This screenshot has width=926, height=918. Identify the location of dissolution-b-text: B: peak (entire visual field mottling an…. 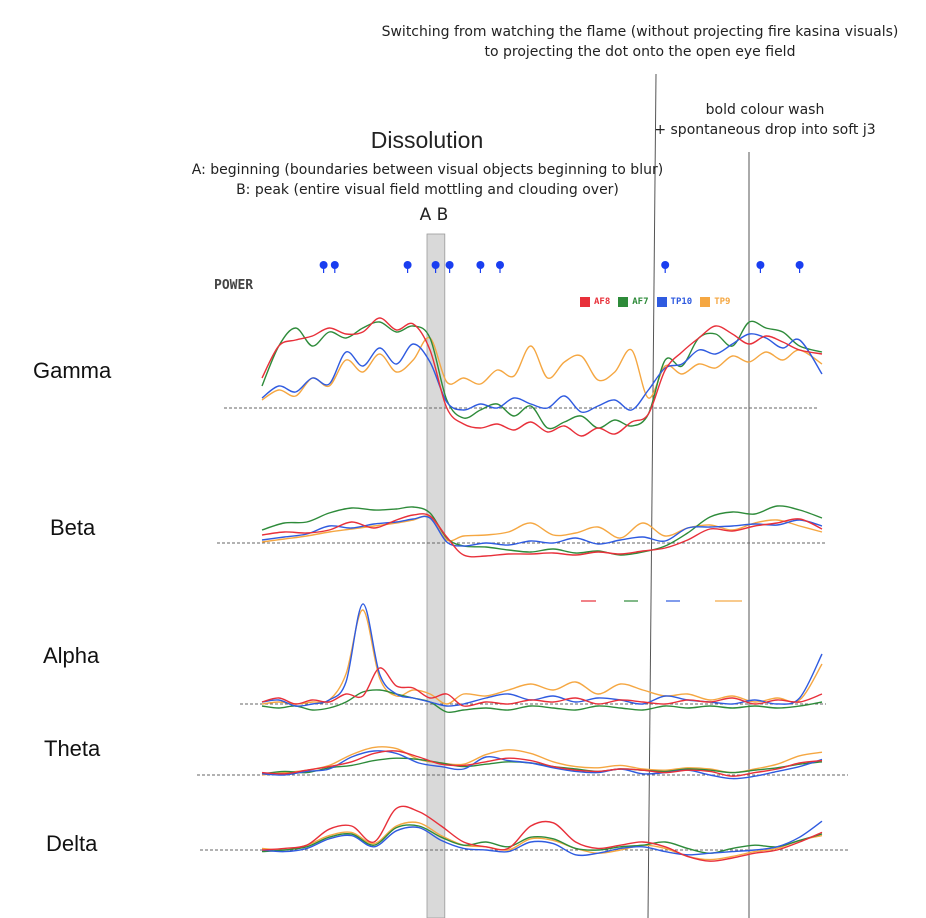
(427, 190).